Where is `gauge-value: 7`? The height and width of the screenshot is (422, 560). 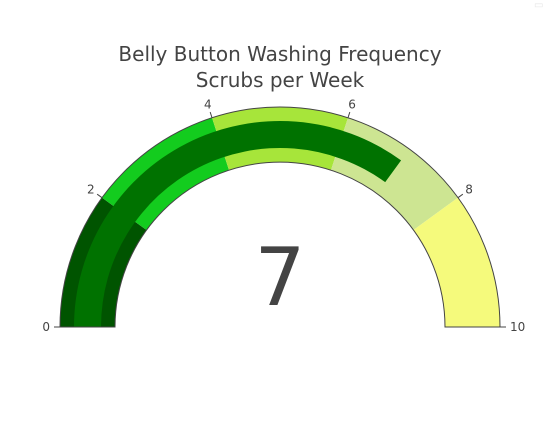
gauge-value: 7 is located at coordinates (280, 277).